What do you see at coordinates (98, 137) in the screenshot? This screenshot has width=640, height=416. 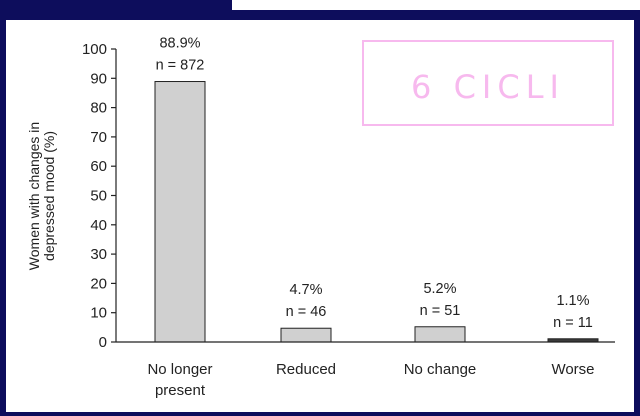 I see `y-tick-label: 70` at bounding box center [98, 137].